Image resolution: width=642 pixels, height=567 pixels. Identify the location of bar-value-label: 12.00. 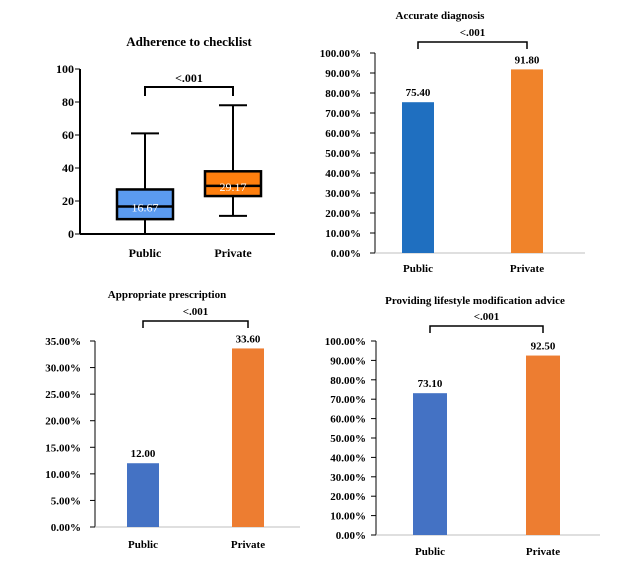
(143, 454).